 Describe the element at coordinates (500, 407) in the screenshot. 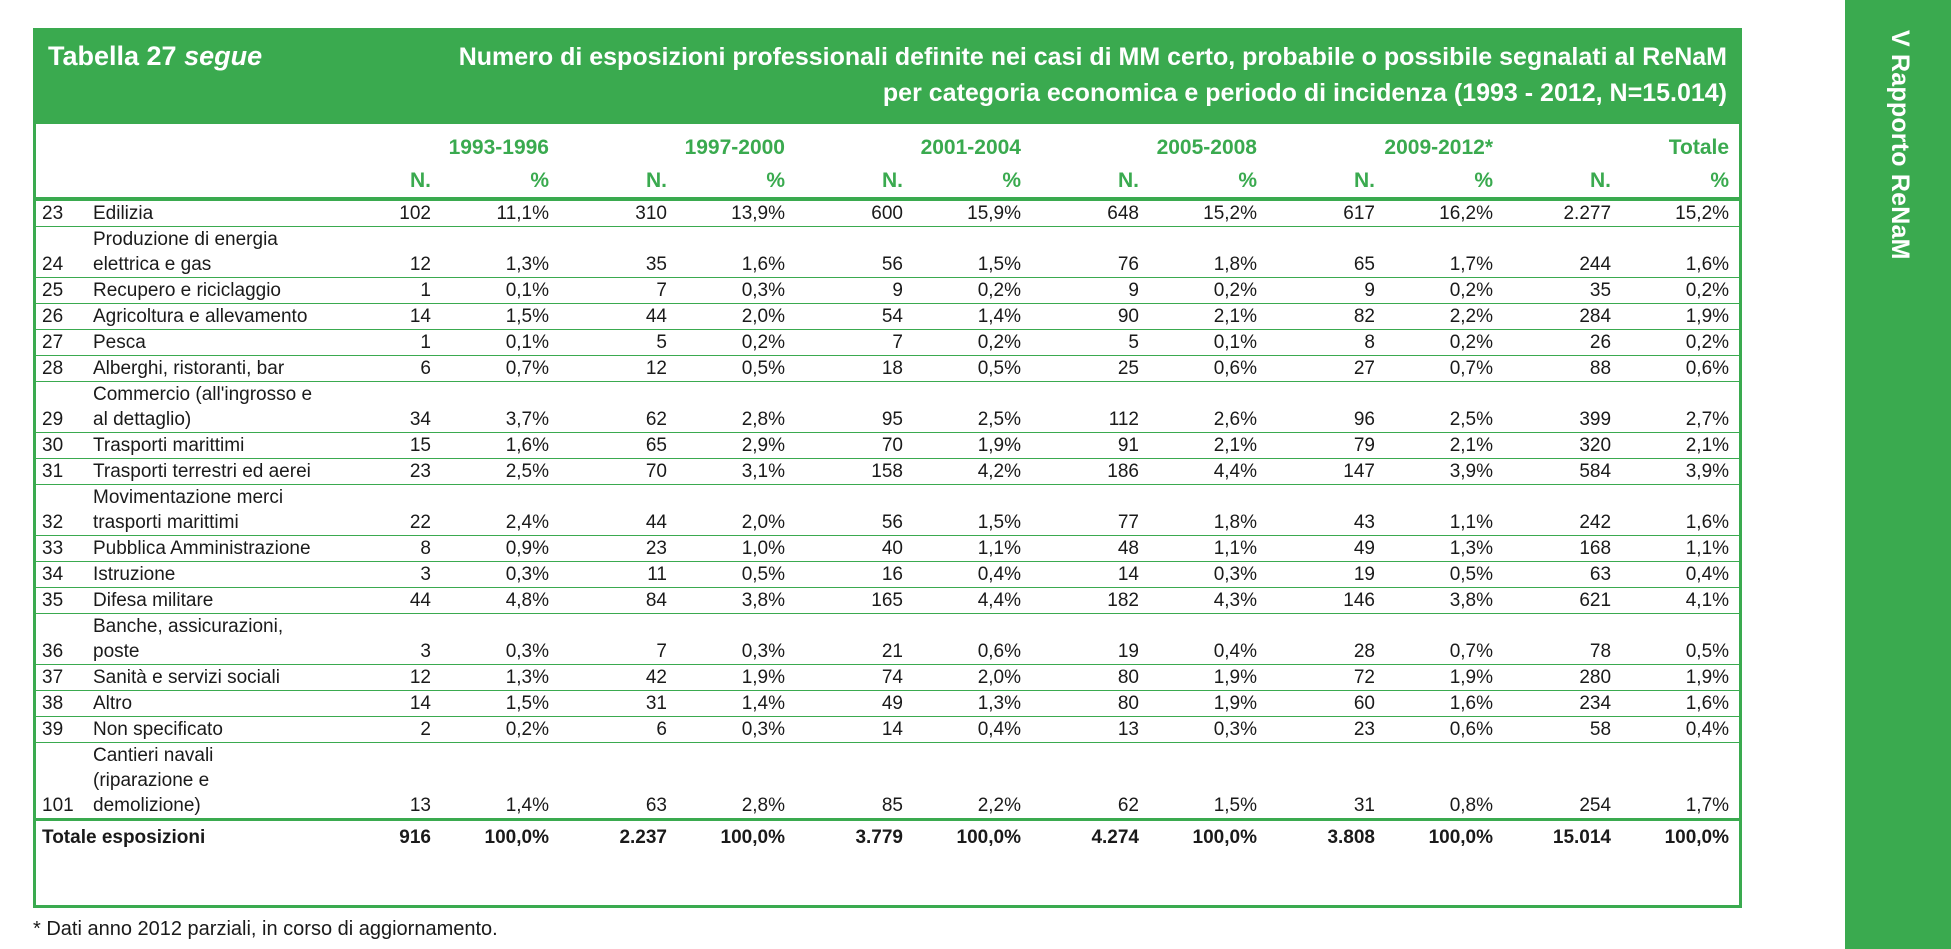

I see `percent-cell: 3,7%` at that location.